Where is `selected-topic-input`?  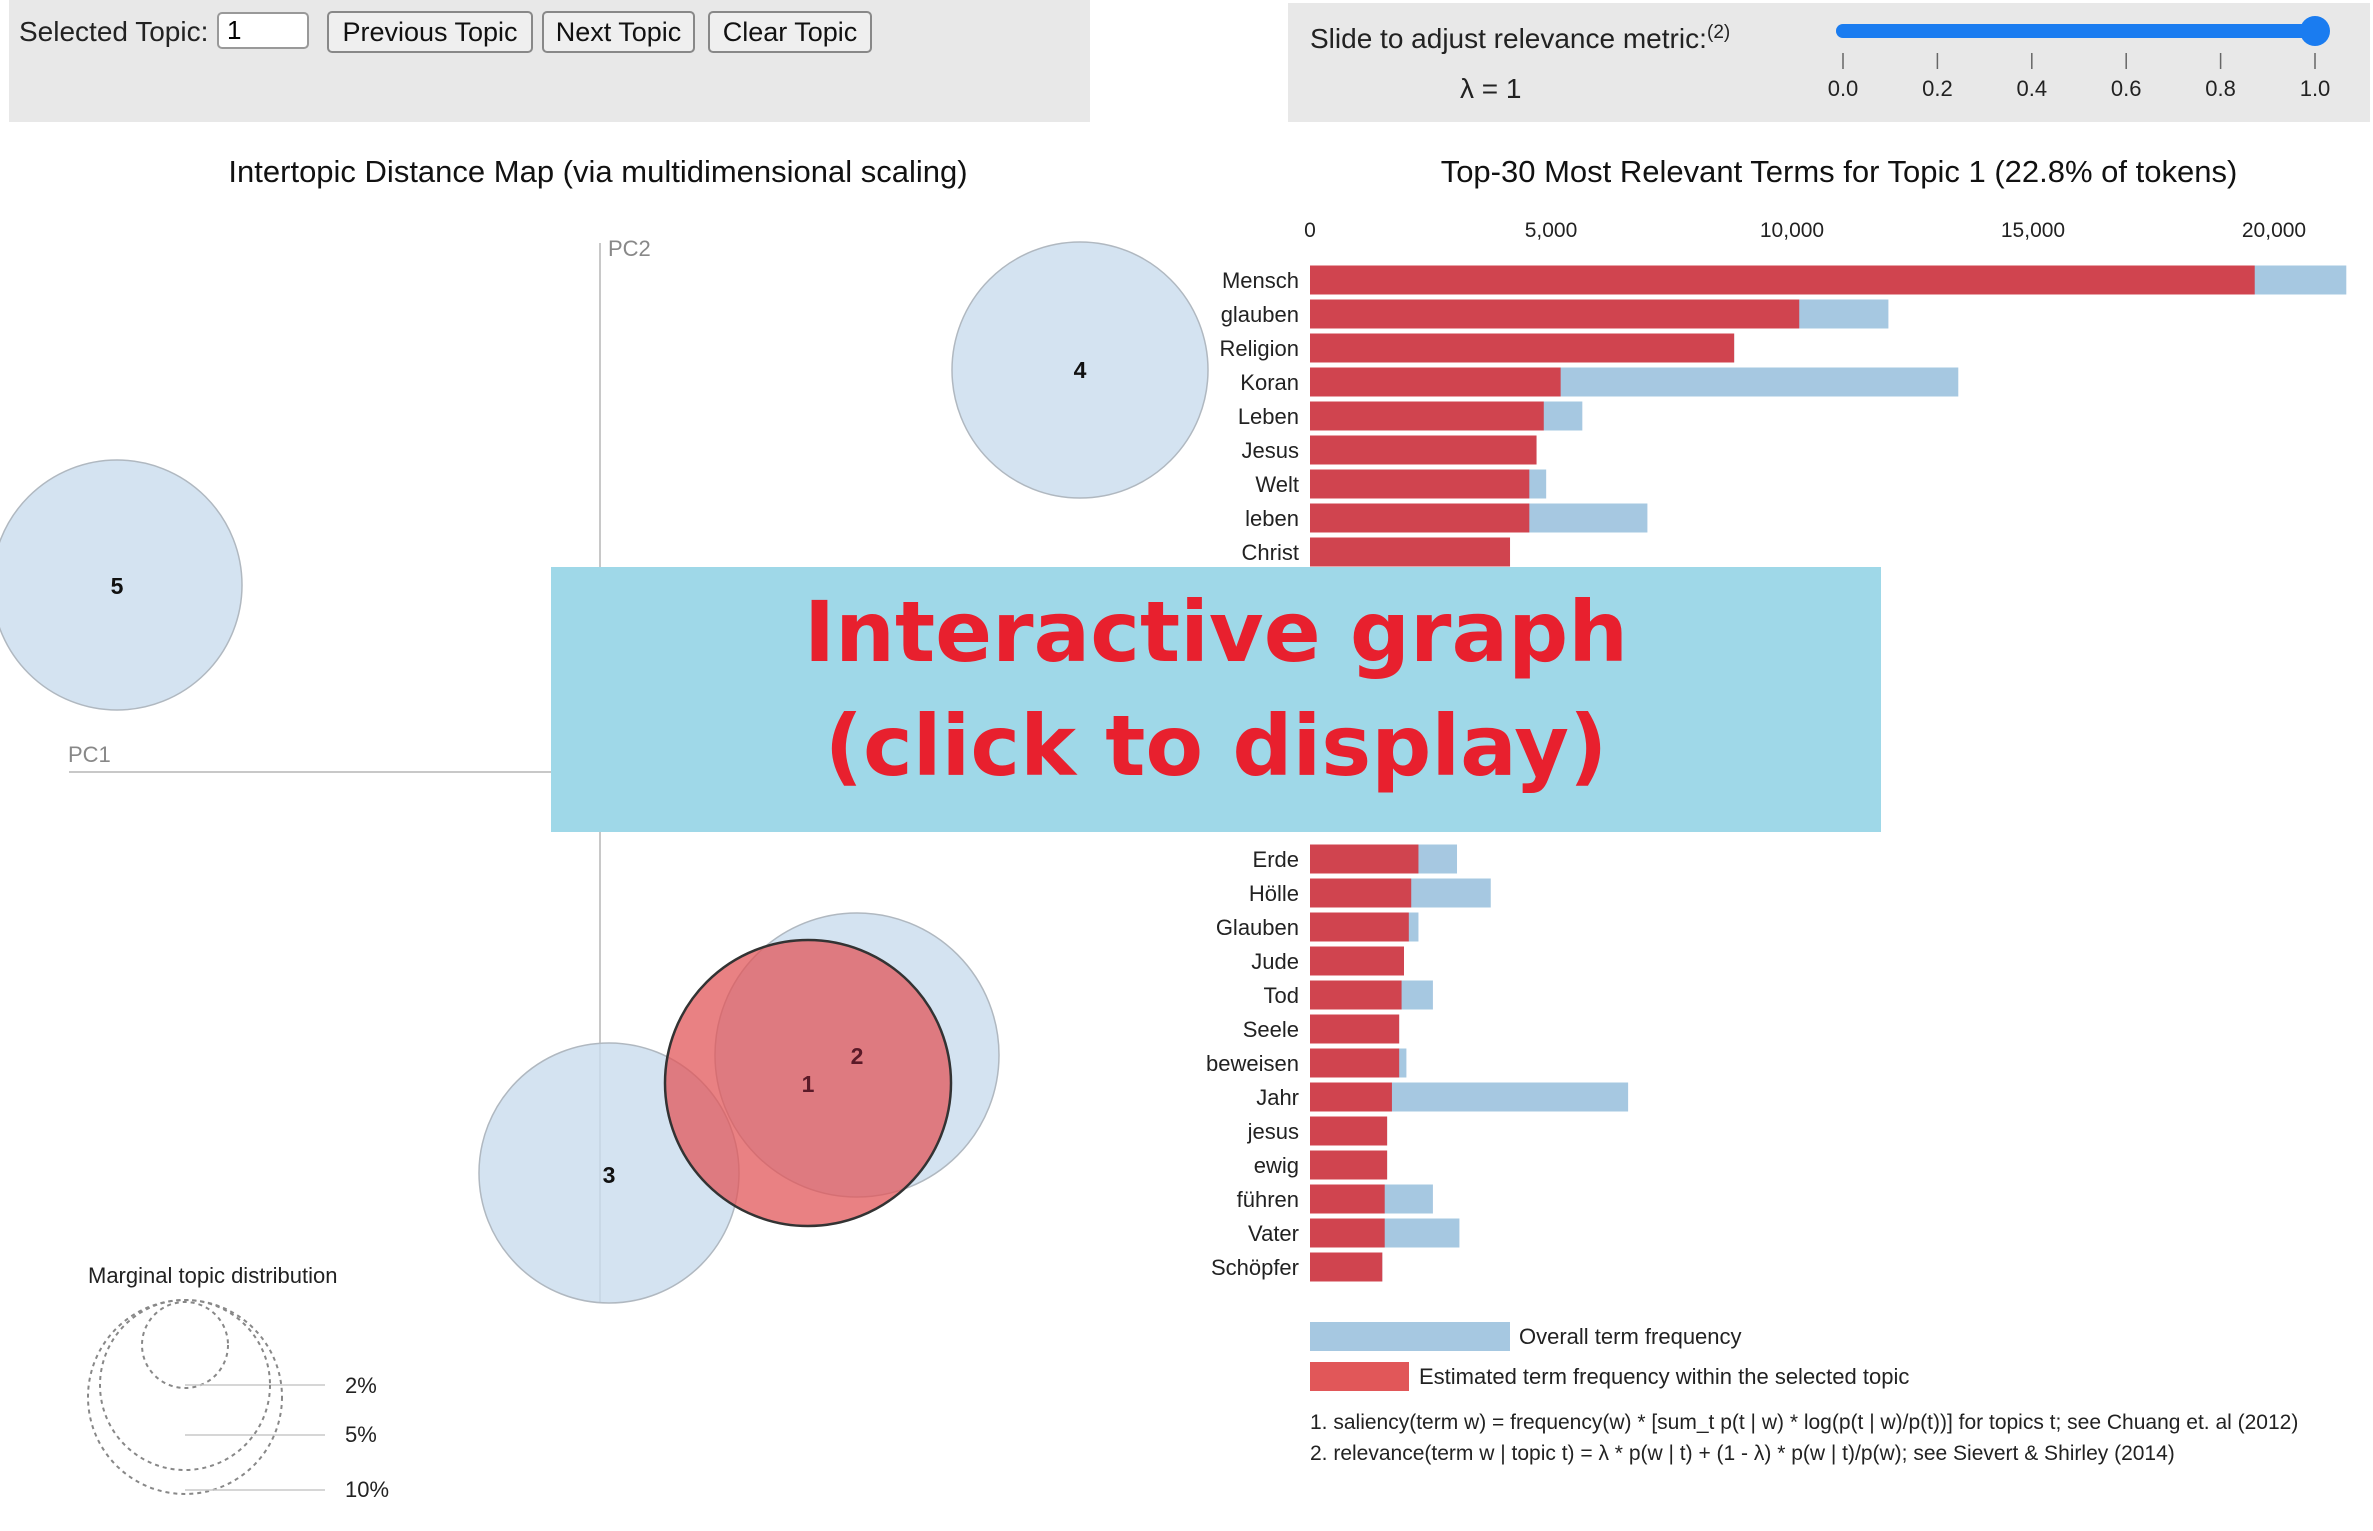
selected-topic-input is located at coordinates (263, 30).